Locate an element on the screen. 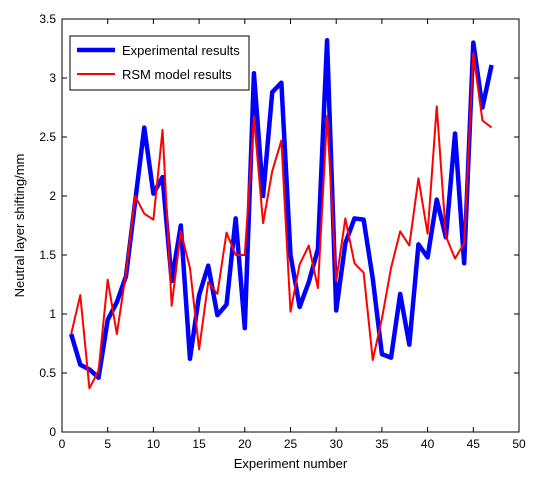 This screenshot has width=550, height=483. legend-entry-1: Experimental results is located at coordinates (181, 50).